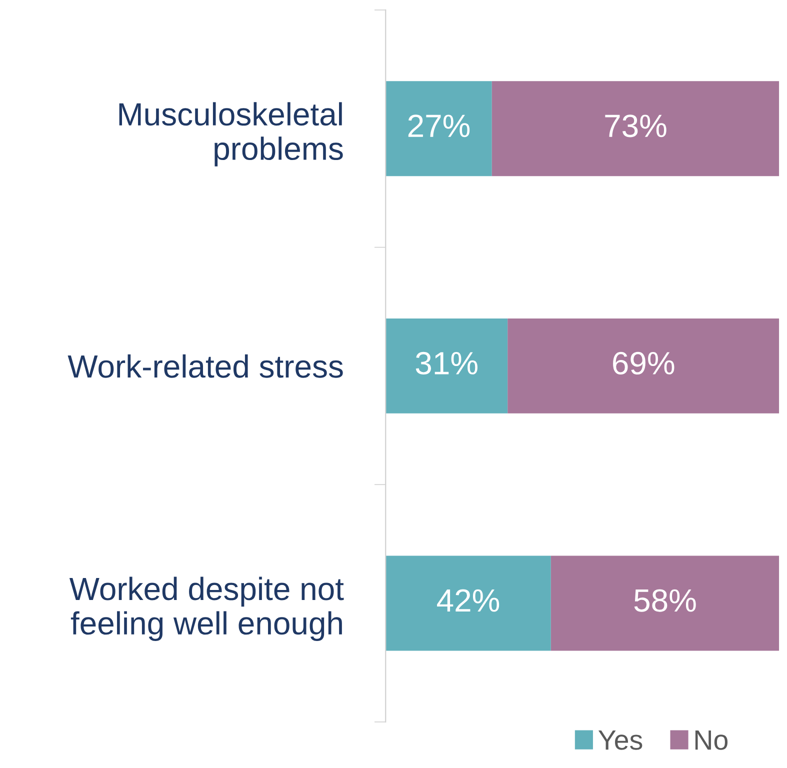 The width and height of the screenshot is (787, 768). I want to click on data-label: 27%, so click(439, 126).